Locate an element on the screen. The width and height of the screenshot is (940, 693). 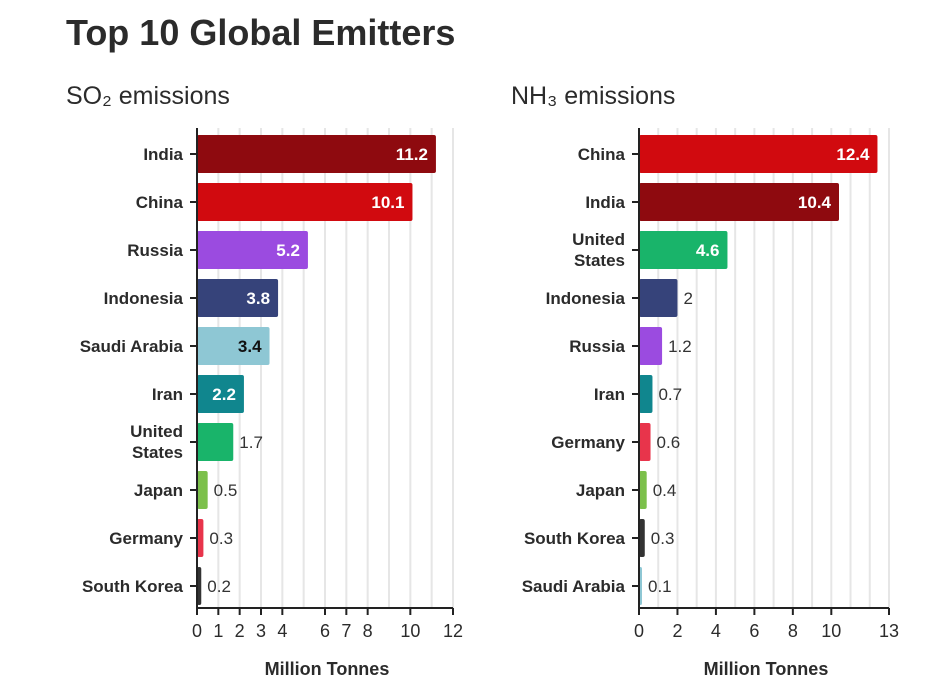
nh3-value-label: 0.4 is located at coordinates (665, 490).